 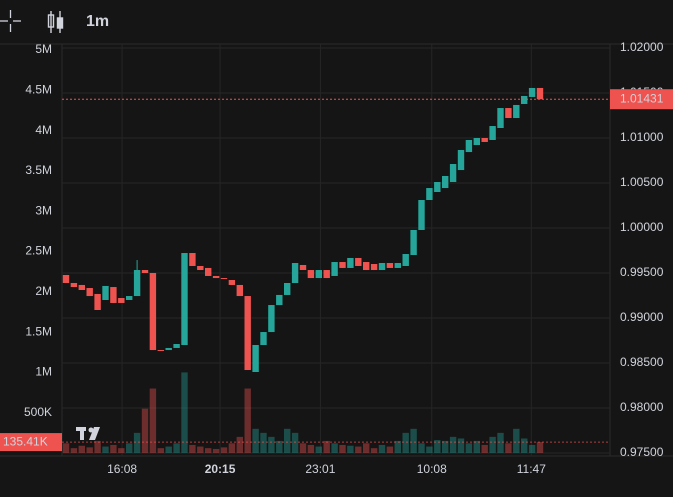 What do you see at coordinates (10, 21) in the screenshot?
I see `crosshair-tool` at bounding box center [10, 21].